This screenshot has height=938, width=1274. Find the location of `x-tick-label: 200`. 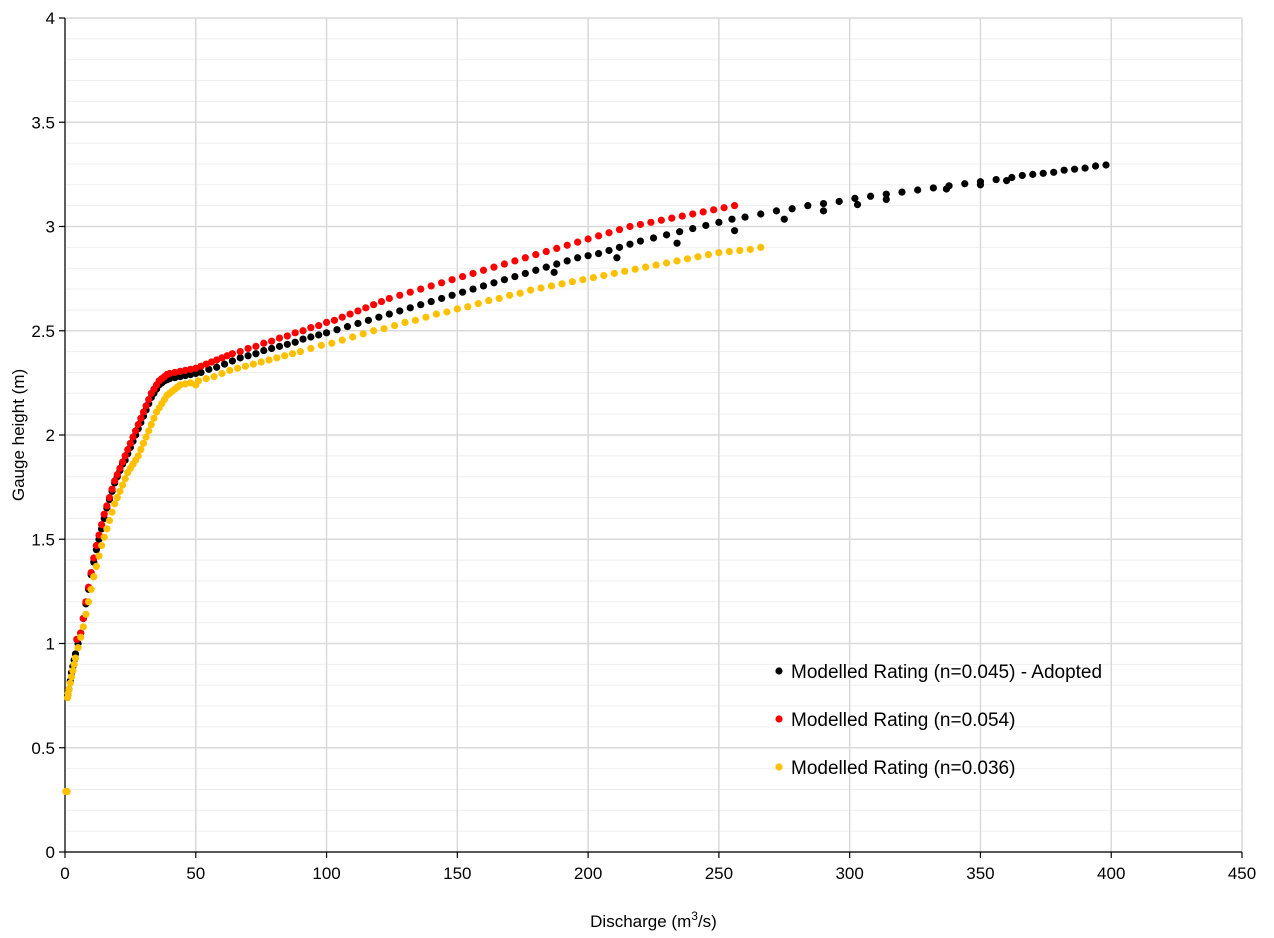

x-tick-label: 200 is located at coordinates (588, 873).